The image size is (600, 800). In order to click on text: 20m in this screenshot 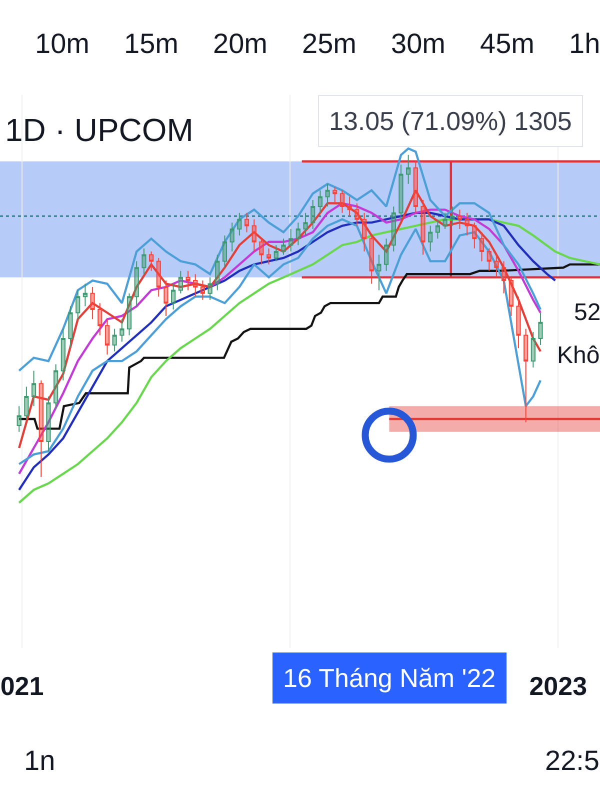, I will do `click(240, 43)`.